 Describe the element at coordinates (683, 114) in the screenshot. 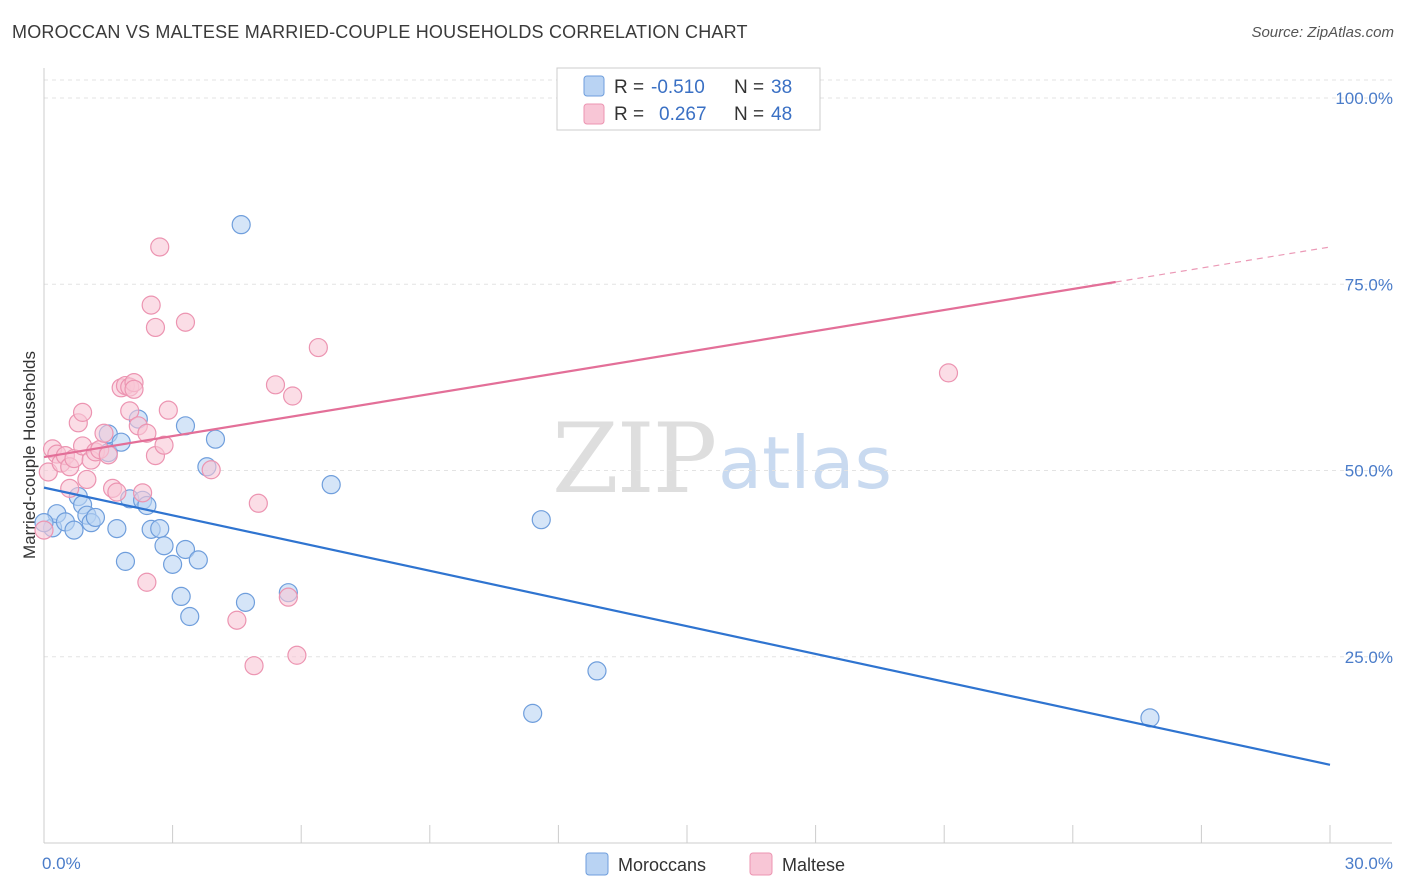

I see `legend-r-value: 0.267` at that location.